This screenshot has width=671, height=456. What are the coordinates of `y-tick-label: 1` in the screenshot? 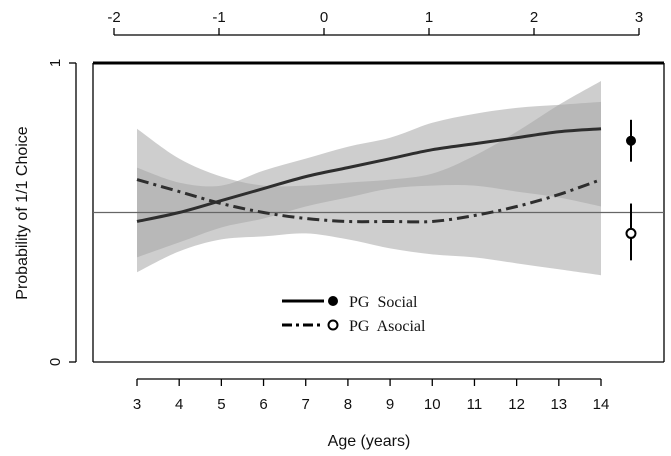 It's located at (55, 63).